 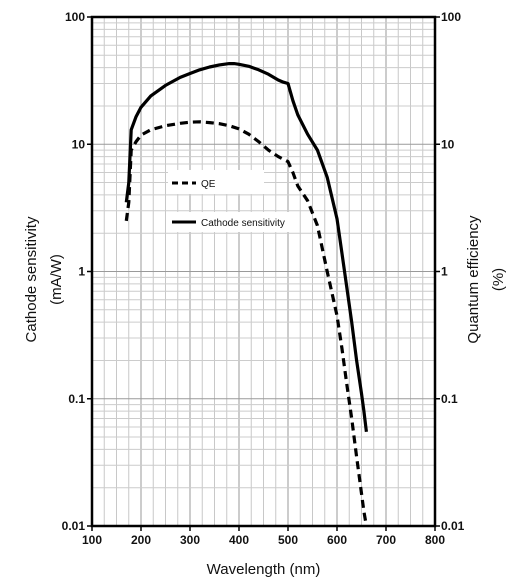 I want to click on y-axis-title-left: Cathode sensitivity, so click(x=31, y=279).